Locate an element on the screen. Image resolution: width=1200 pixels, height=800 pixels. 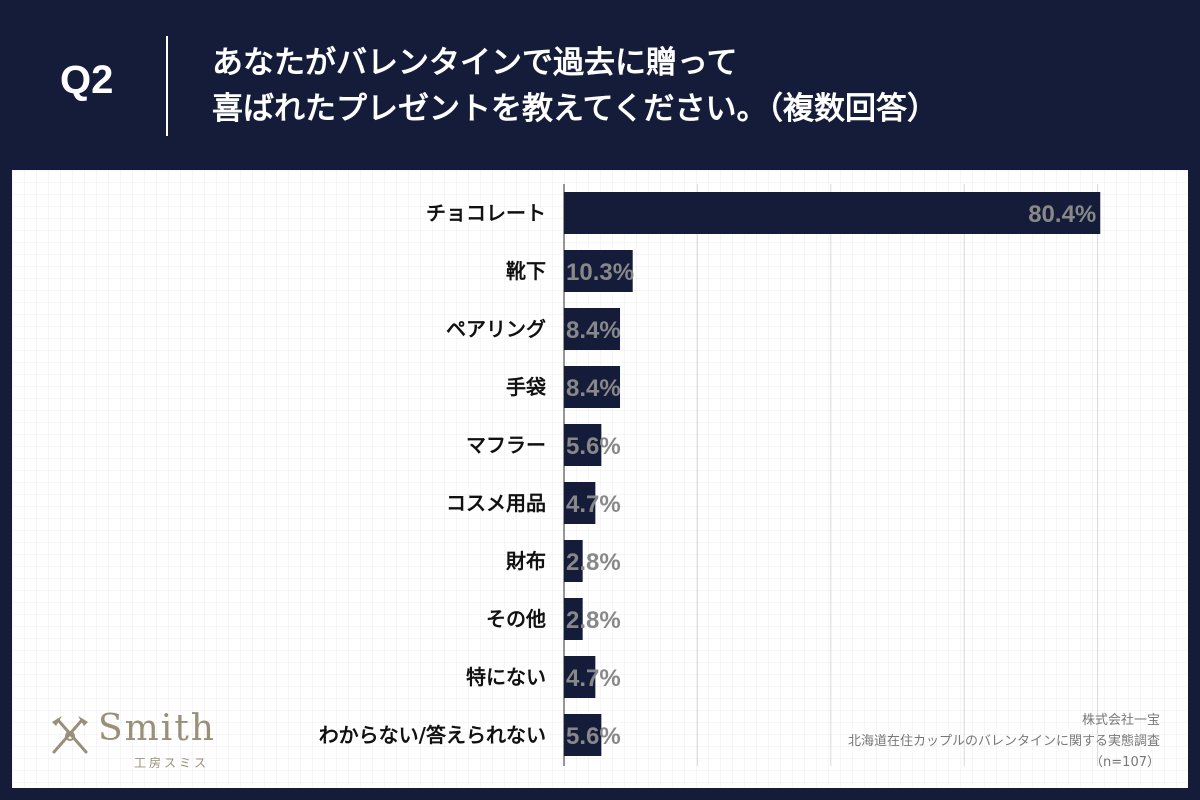
value-label-8: 4.7% is located at coordinates (593, 678).